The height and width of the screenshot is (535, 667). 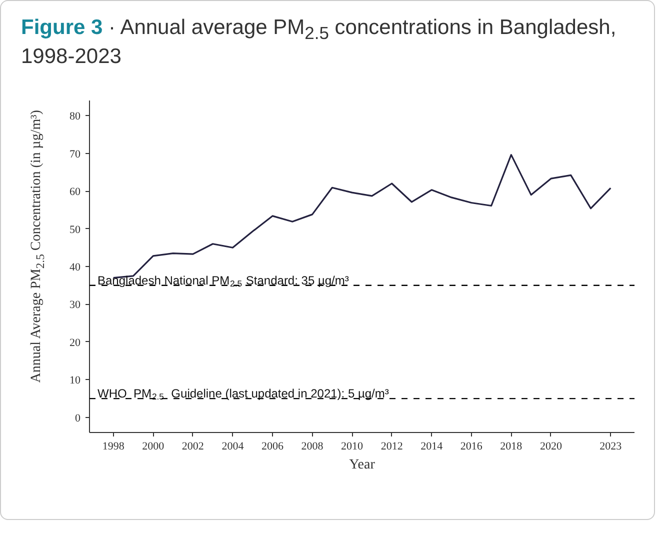 I want to click on x-tick-label: 2023, so click(x=611, y=446).